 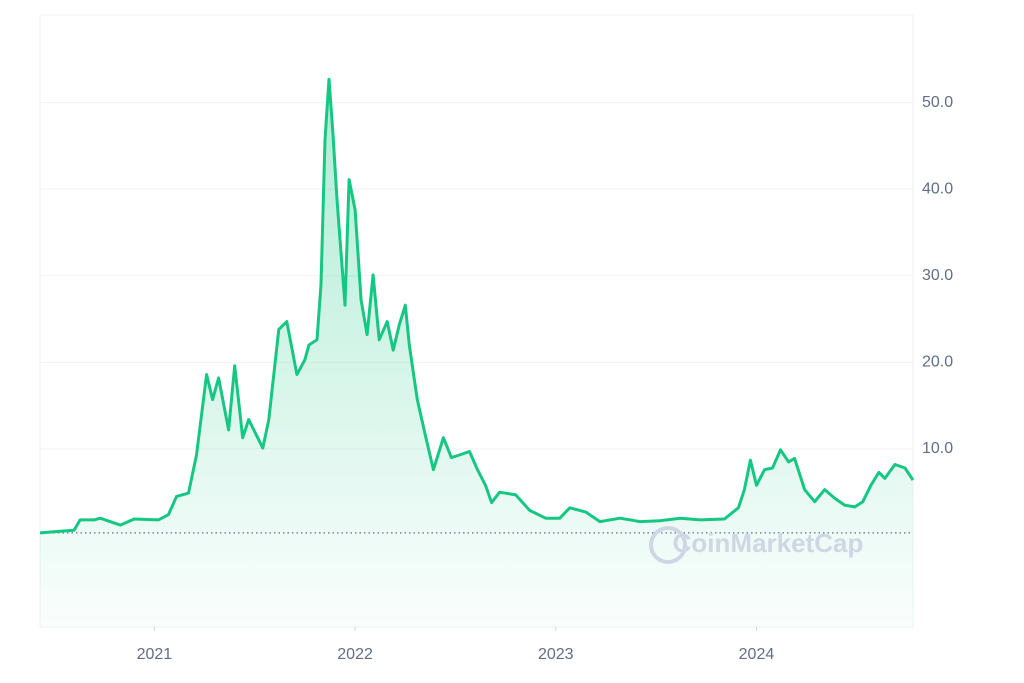 What do you see at coordinates (937, 102) in the screenshot?
I see `y-tick-label: 50.0` at bounding box center [937, 102].